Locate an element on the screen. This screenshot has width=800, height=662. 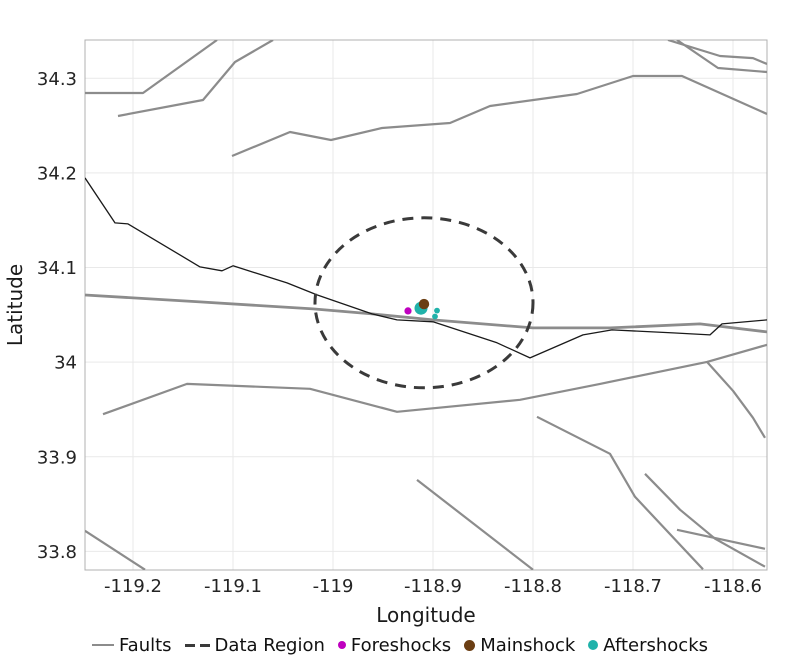
y-axis-label: Latitude is located at coordinates (15, 305).